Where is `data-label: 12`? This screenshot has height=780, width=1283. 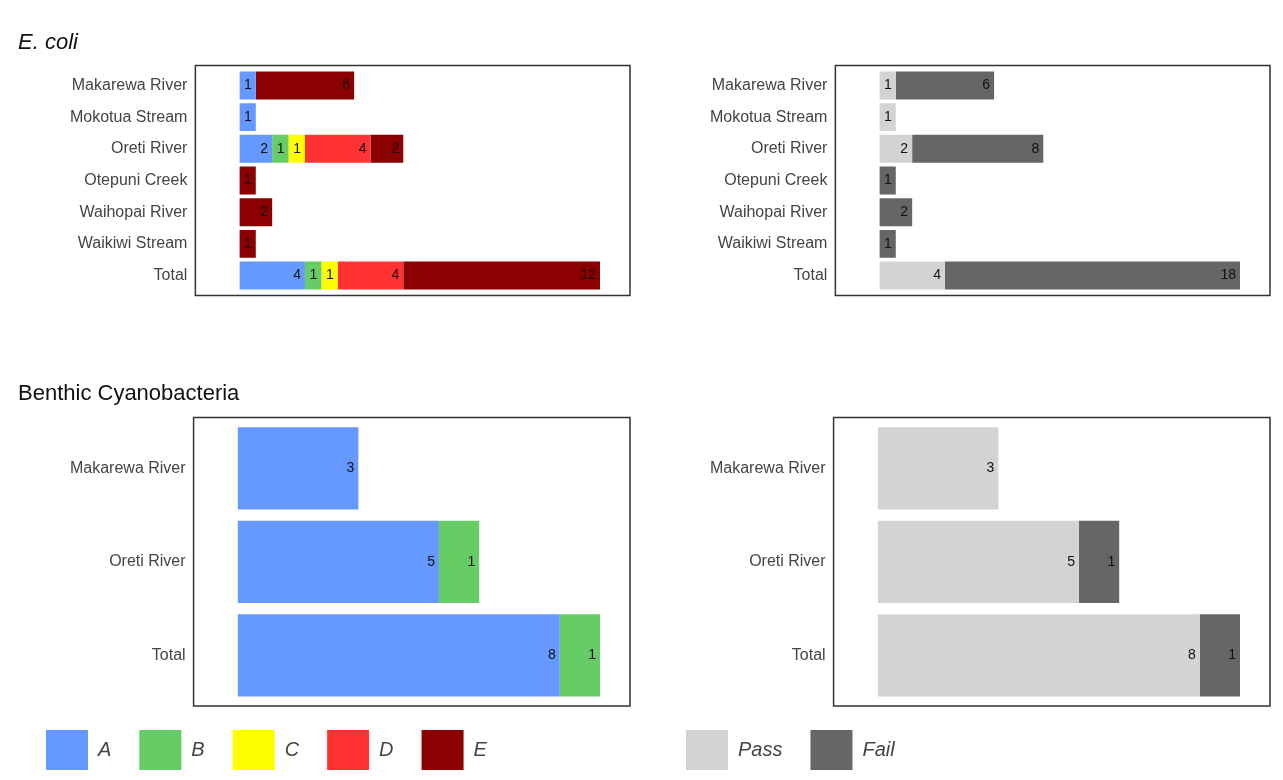
data-label: 12 is located at coordinates (588, 274).